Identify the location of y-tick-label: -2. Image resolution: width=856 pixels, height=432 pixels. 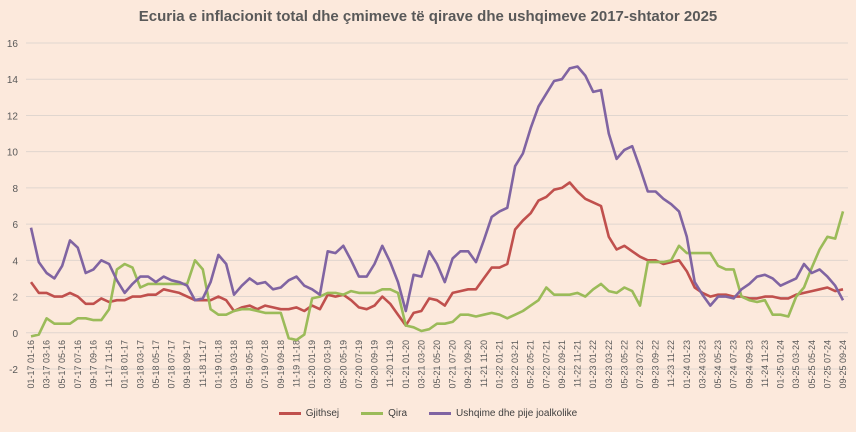
(13, 370).